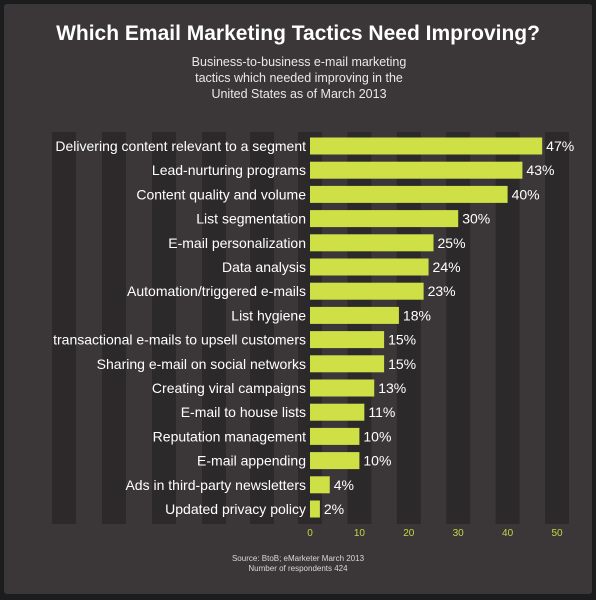  What do you see at coordinates (381, 412) in the screenshot?
I see `value-label: 11%` at bounding box center [381, 412].